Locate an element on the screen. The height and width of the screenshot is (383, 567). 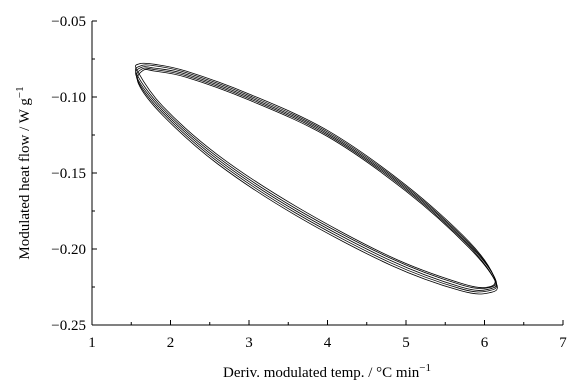
x-tick-label: 6 is located at coordinates (485, 343).